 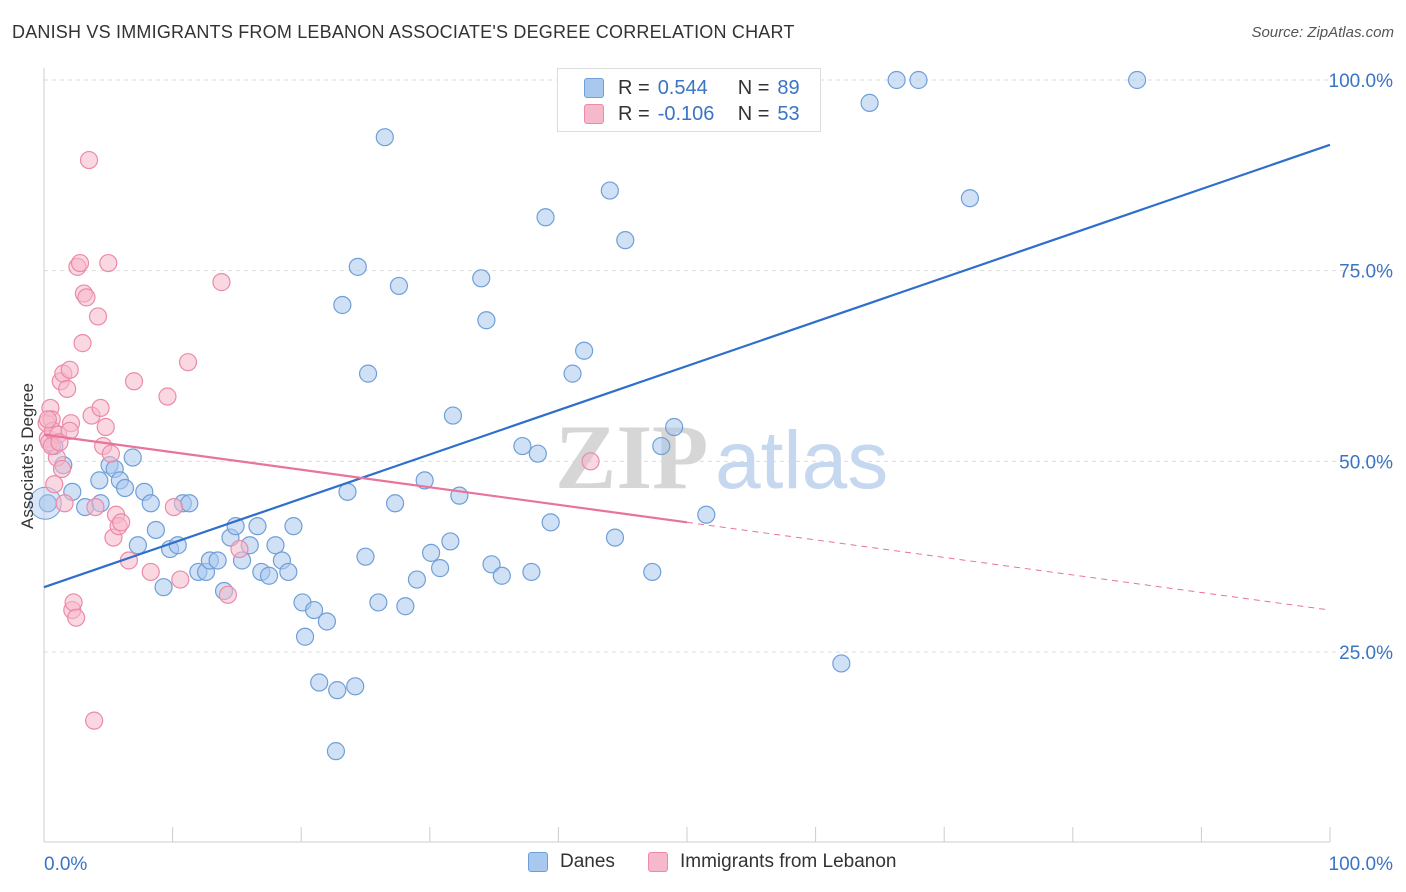 What do you see at coordinates (1322, 32) in the screenshot?
I see `source-label: Source: ZipAtlas.com` at bounding box center [1322, 32].